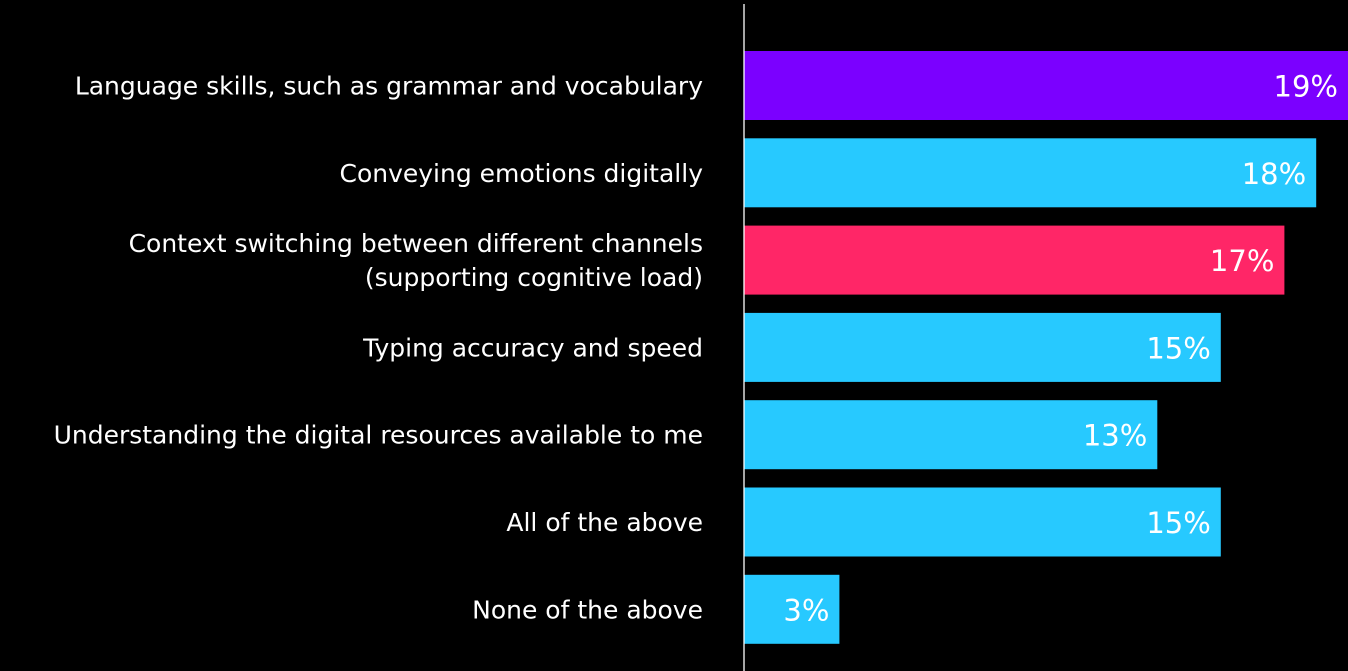  Describe the element at coordinates (1115, 436) in the screenshot. I see `value-label-5: 13%` at that location.